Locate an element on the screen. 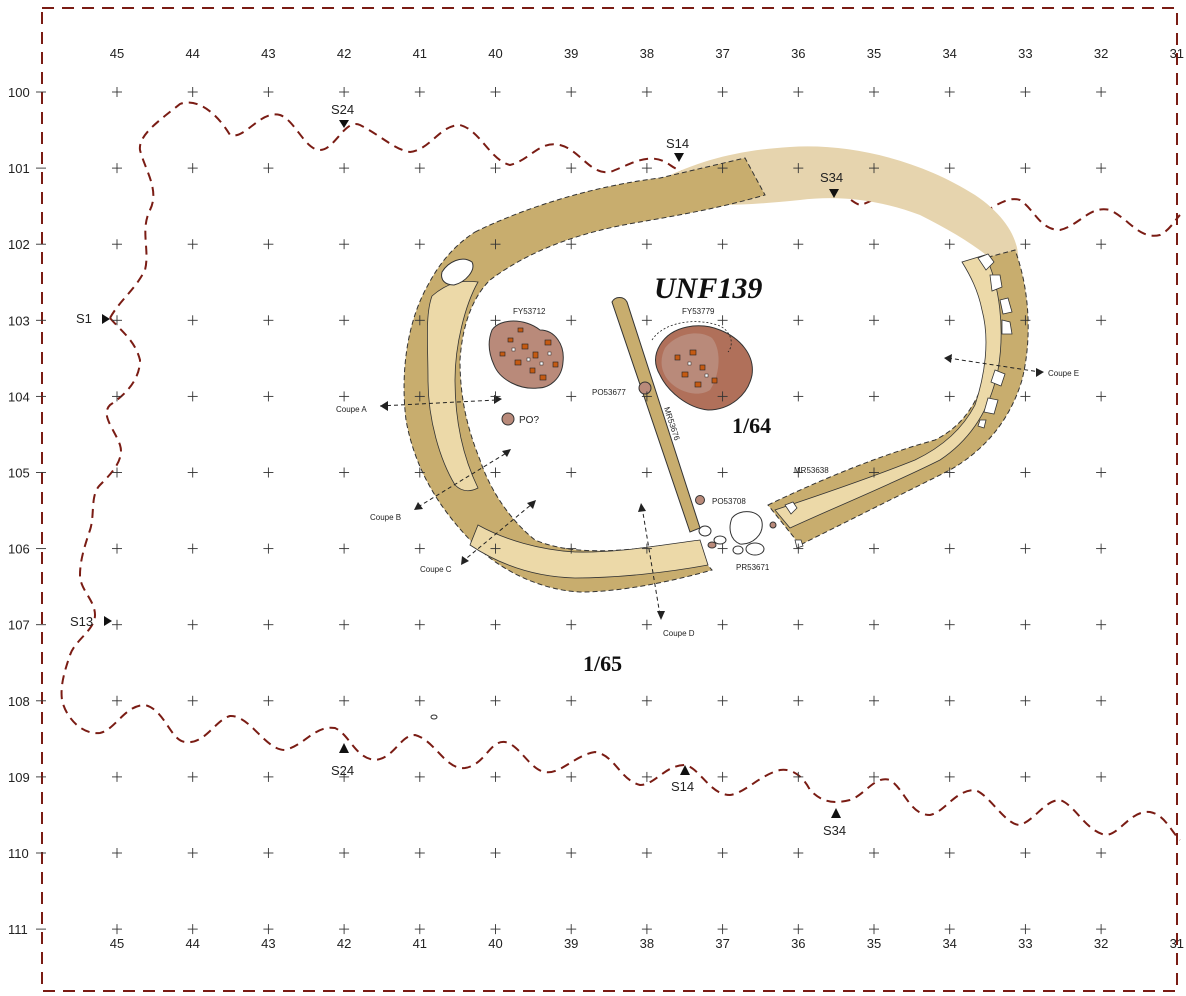 The width and height of the screenshot is (1186, 996). label-s14-top: S14 is located at coordinates (677, 143).